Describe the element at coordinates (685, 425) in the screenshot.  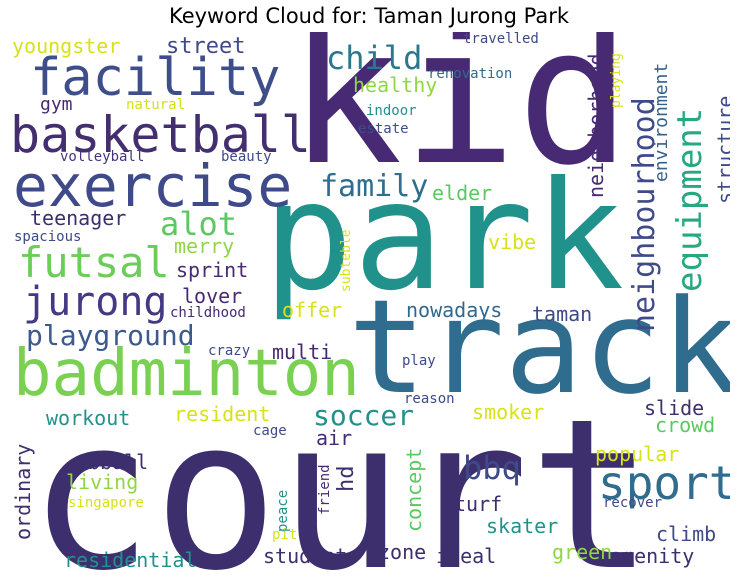
I see `word-crowd: crowd` at that location.